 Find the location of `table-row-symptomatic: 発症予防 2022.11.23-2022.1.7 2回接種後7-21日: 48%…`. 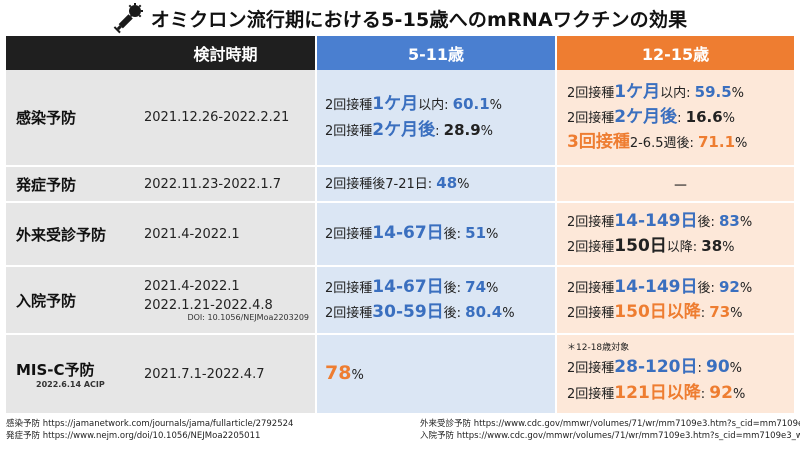

table-row-symptomatic: 発症予防 2022.11.23-2022.1.7 2回接種後7-21日: 48%… is located at coordinates (400, 184).